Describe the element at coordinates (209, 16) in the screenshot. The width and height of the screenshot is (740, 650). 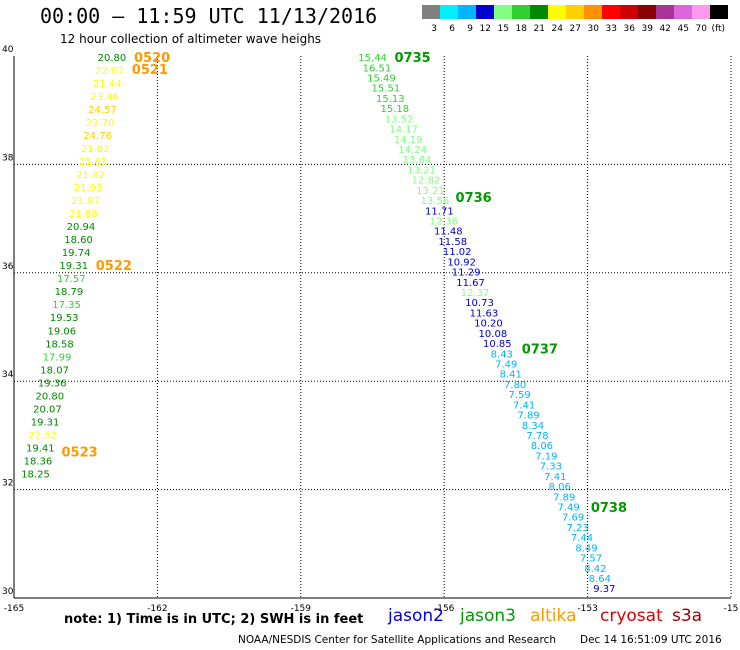
I see `map-title: 00:00 – 11:59 UTC 11/13/2016` at that location.